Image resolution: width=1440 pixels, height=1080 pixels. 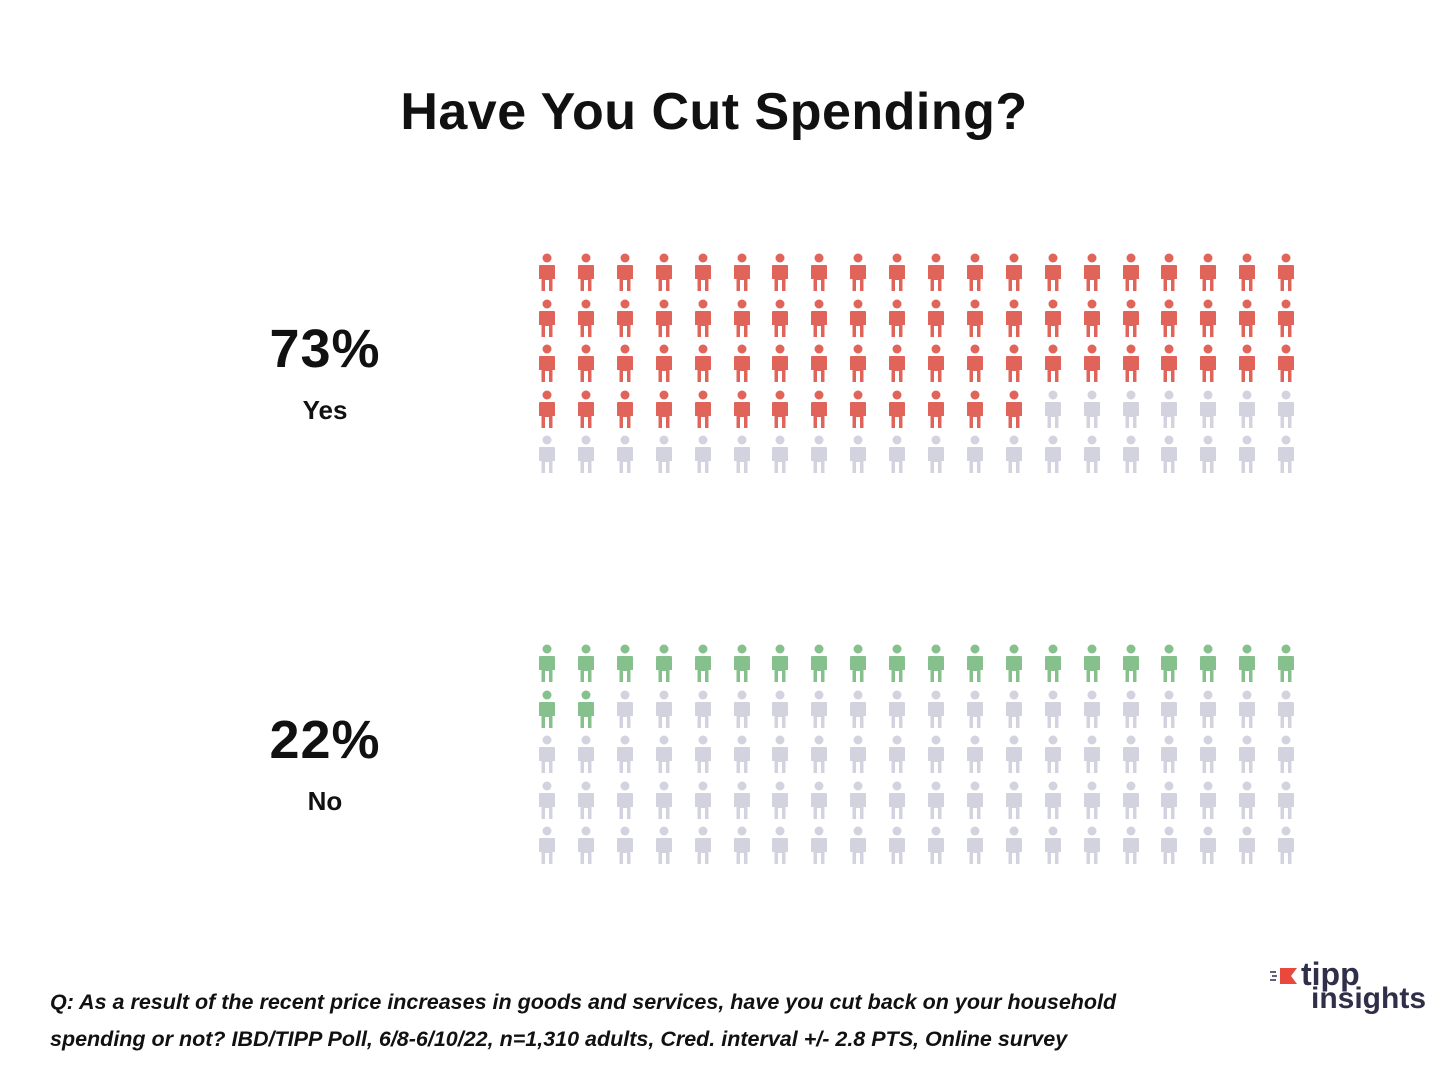 What do you see at coordinates (1330, 974) in the screenshot?
I see `logo-text-tipp: tipp` at bounding box center [1330, 974].